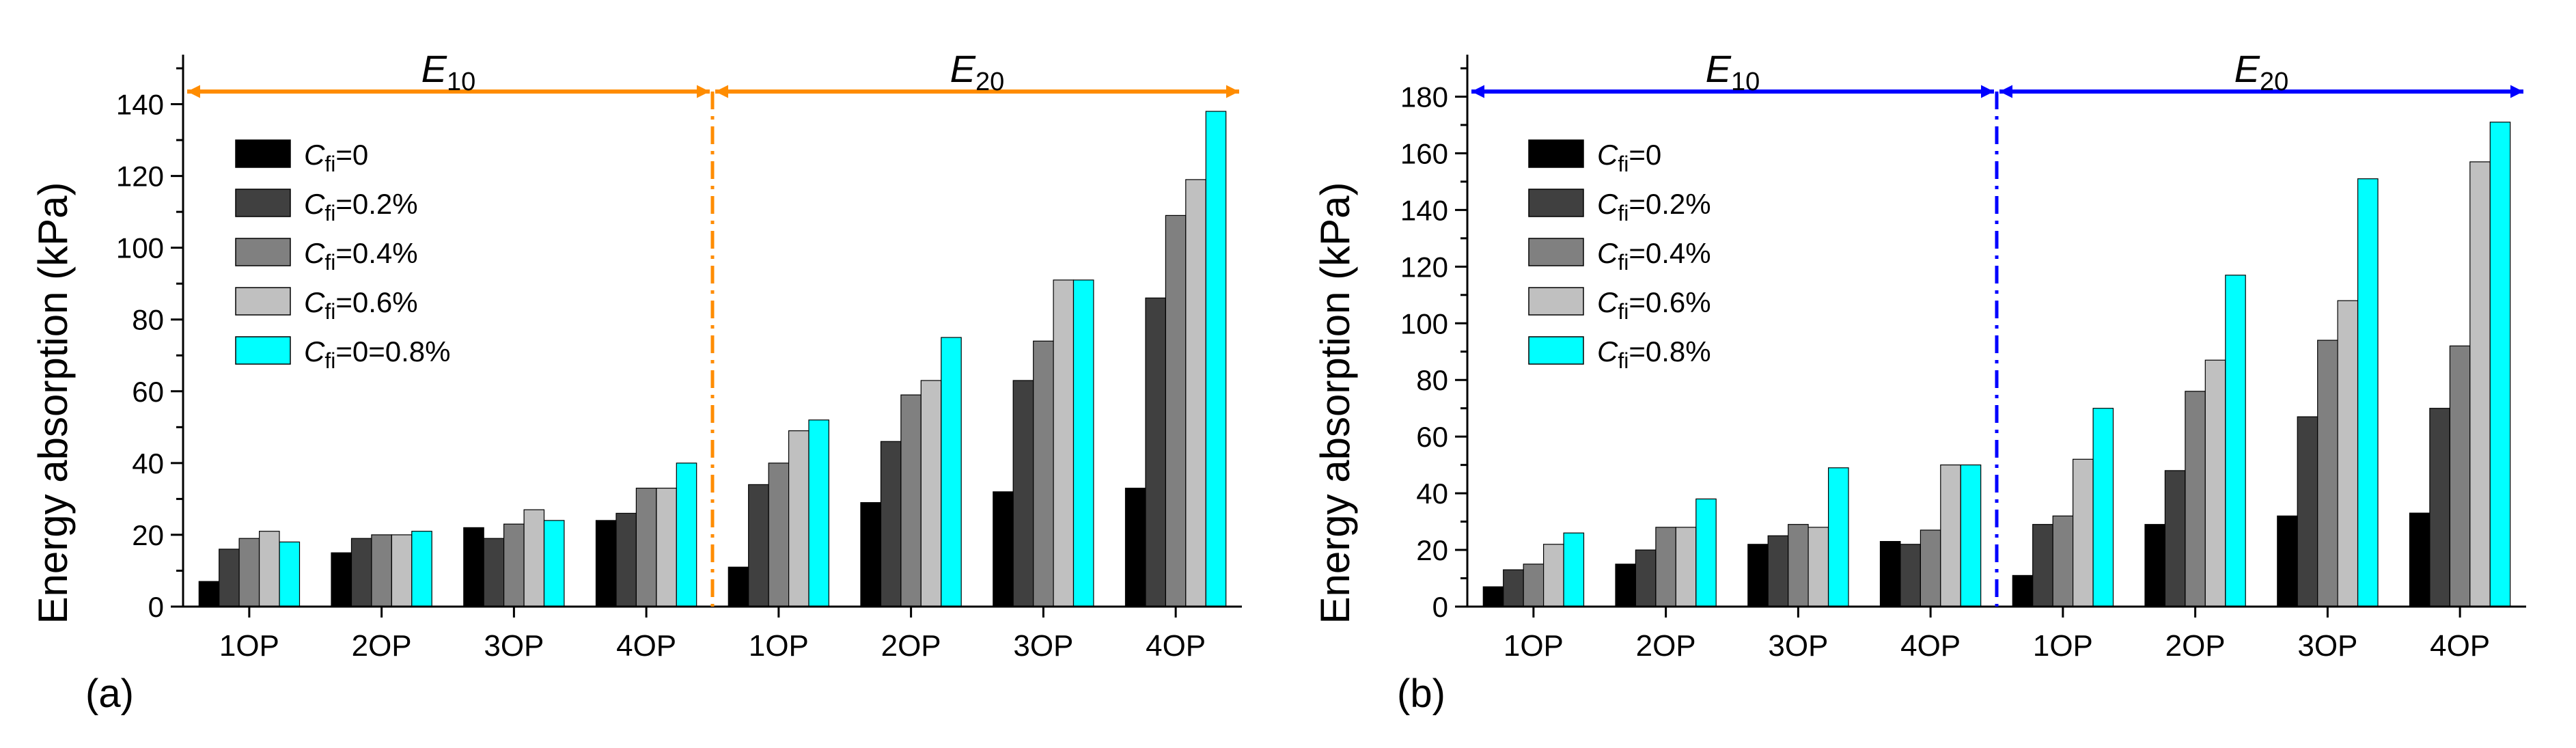 This screenshot has width=2576, height=748. What do you see at coordinates (377, 354) in the screenshot?
I see `legend-label: Cfi=0=0.8%` at bounding box center [377, 354].